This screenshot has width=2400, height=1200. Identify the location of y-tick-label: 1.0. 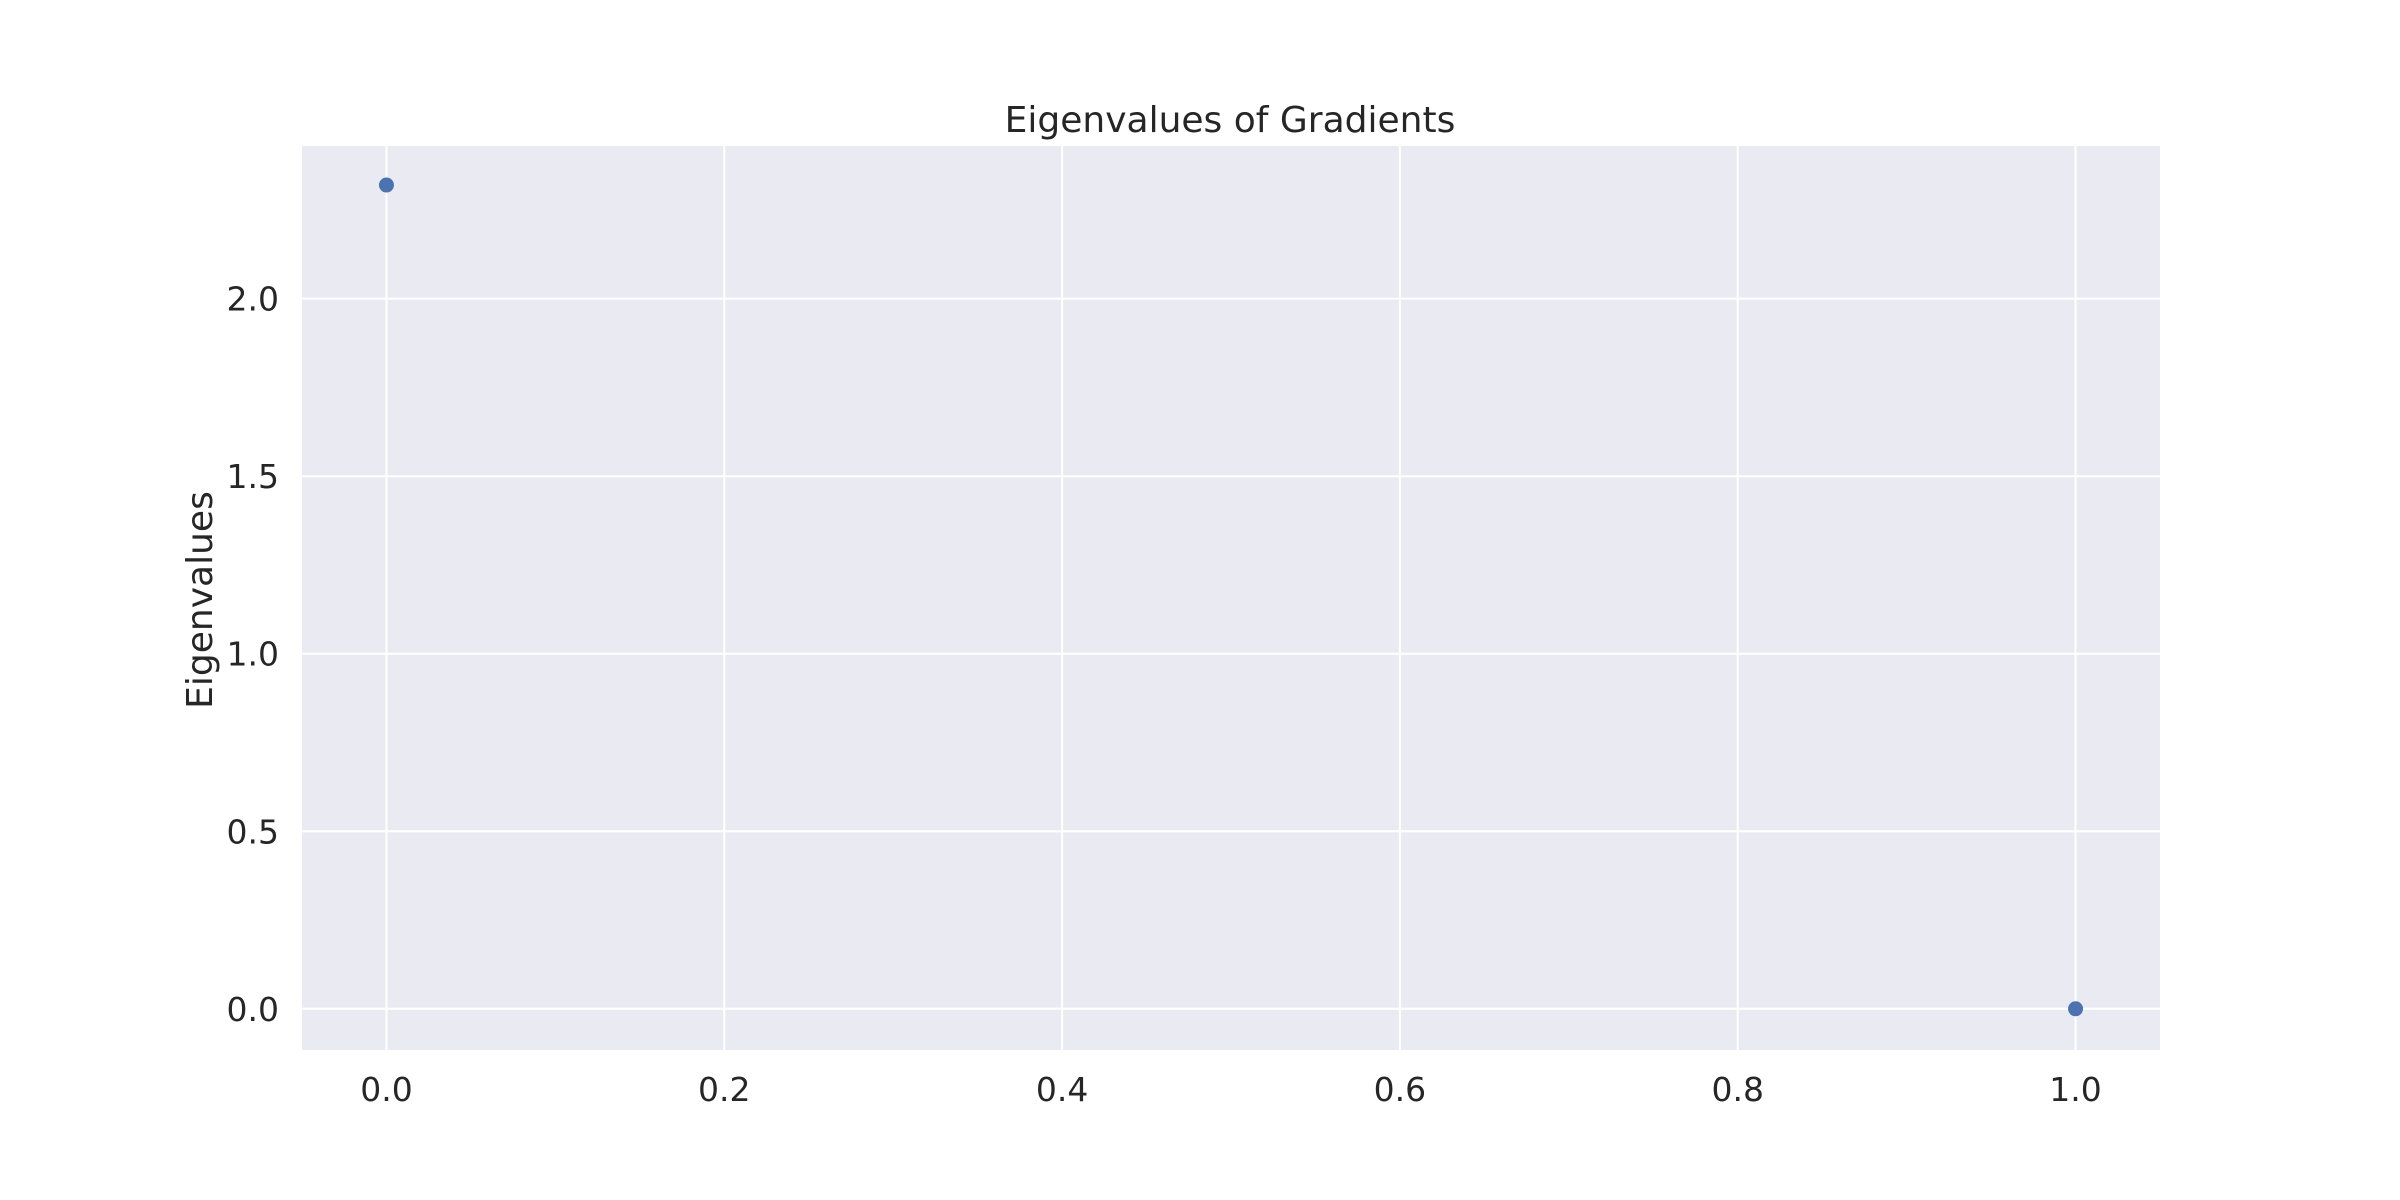
(253, 654).